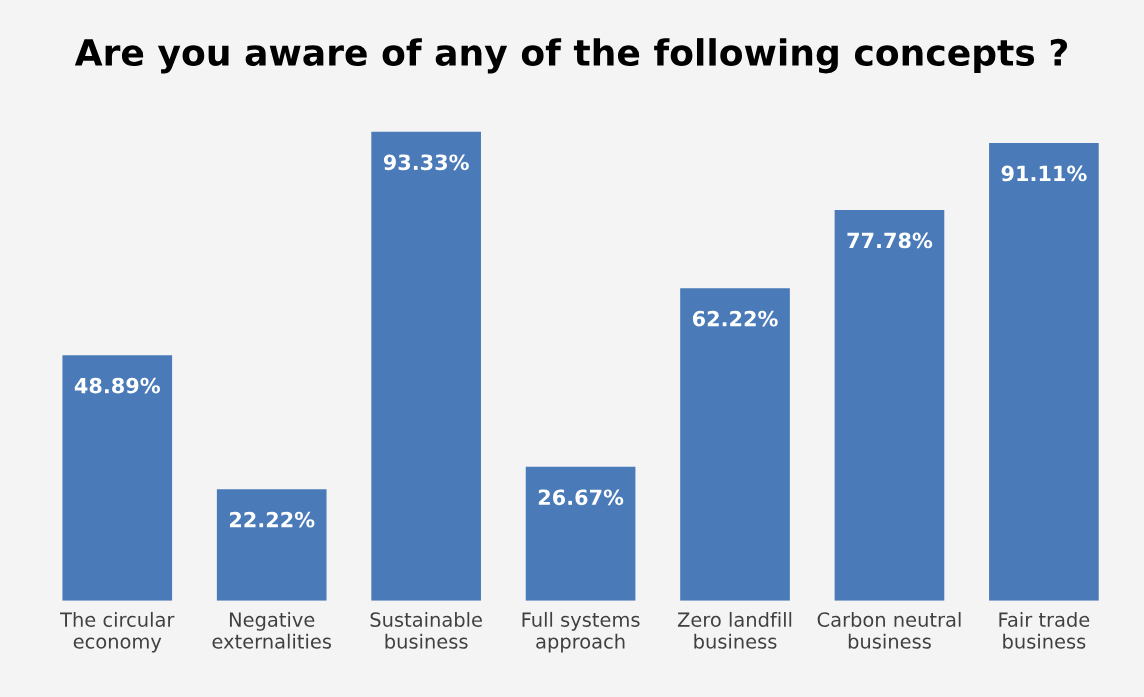 The width and height of the screenshot is (1144, 697). What do you see at coordinates (272, 519) in the screenshot?
I see `data-label: 22.22%` at bounding box center [272, 519].